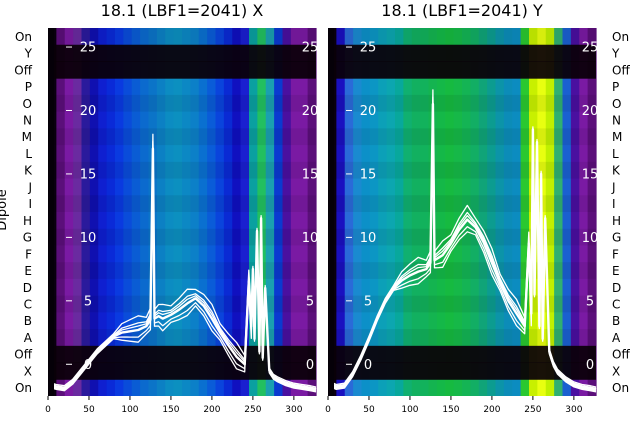 The width and height of the screenshot is (640, 440). Describe the element at coordinates (615, 54) in the screenshot. I see `row-label-right: Y` at that location.